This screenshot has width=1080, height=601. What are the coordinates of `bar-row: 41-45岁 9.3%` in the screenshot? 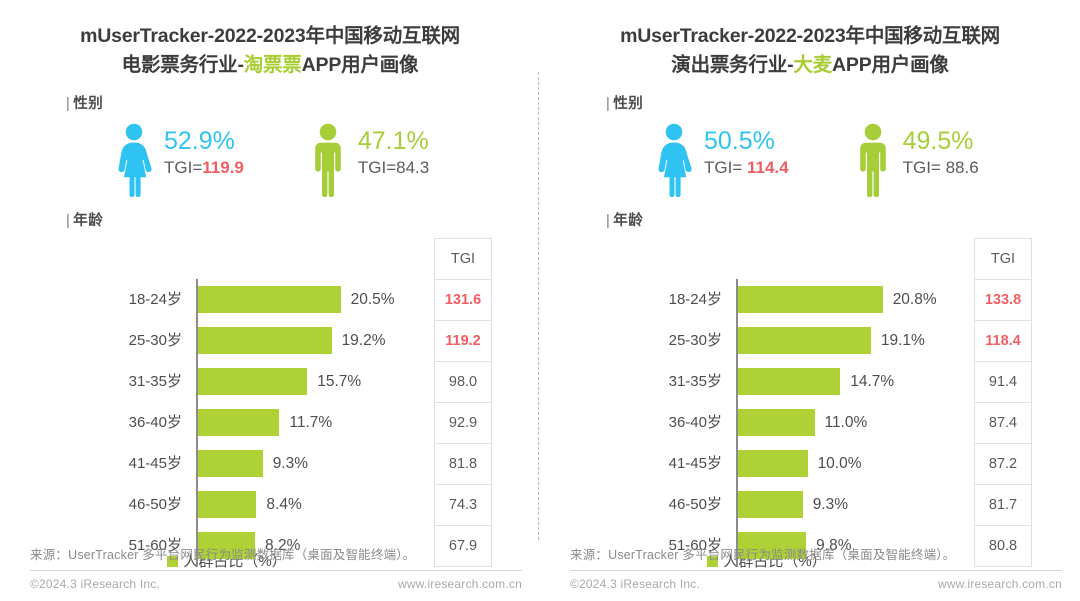 It's located at (225, 463).